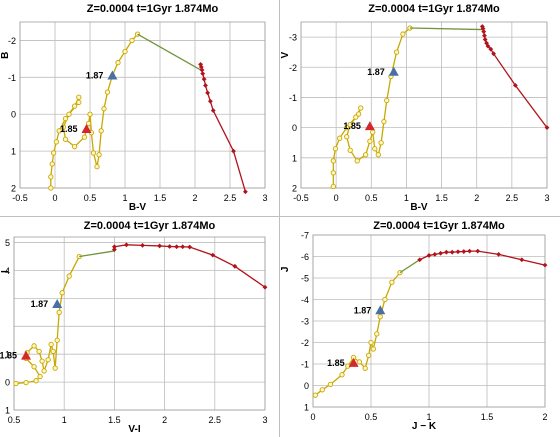 This screenshot has height=437, width=560. Describe the element at coordinates (352, 126) in the screenshot. I see `marker-label-1-1: 1.85` at that location.